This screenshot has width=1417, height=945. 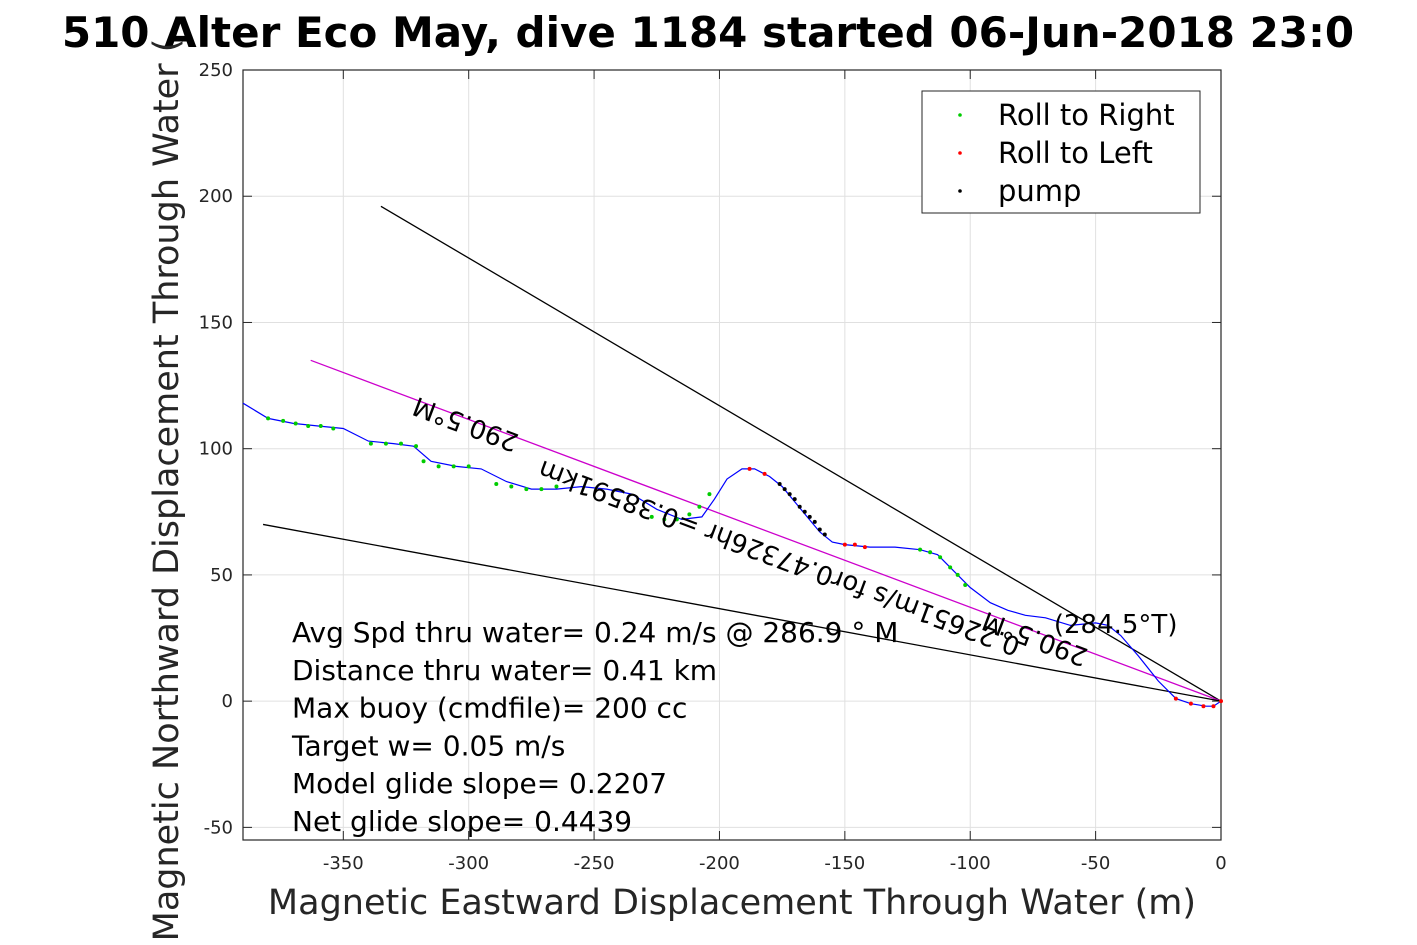 What do you see at coordinates (742, 612) in the screenshot?
I see `bearing-line-lower` at bounding box center [742, 612].